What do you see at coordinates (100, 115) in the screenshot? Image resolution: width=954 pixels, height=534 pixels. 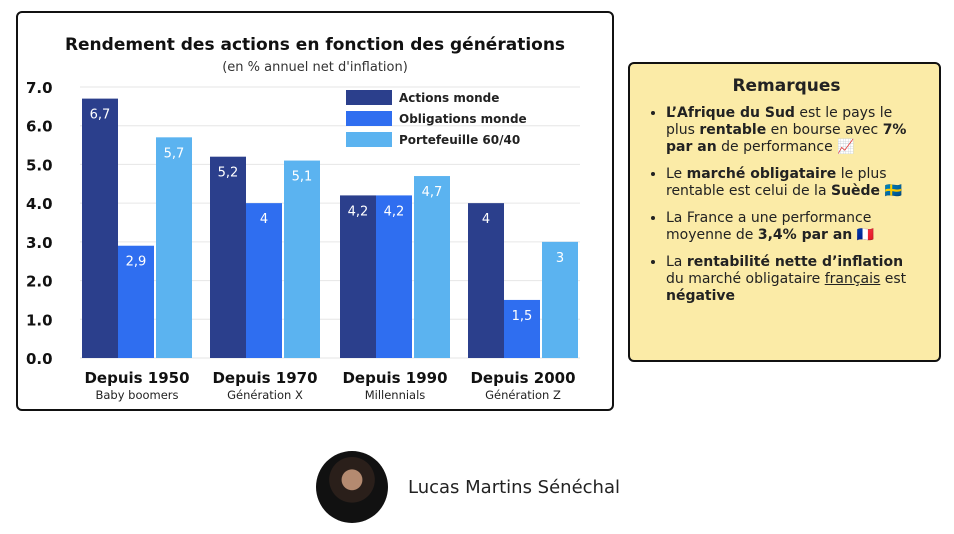 I see `data-label: 6,7` at bounding box center [100, 115].